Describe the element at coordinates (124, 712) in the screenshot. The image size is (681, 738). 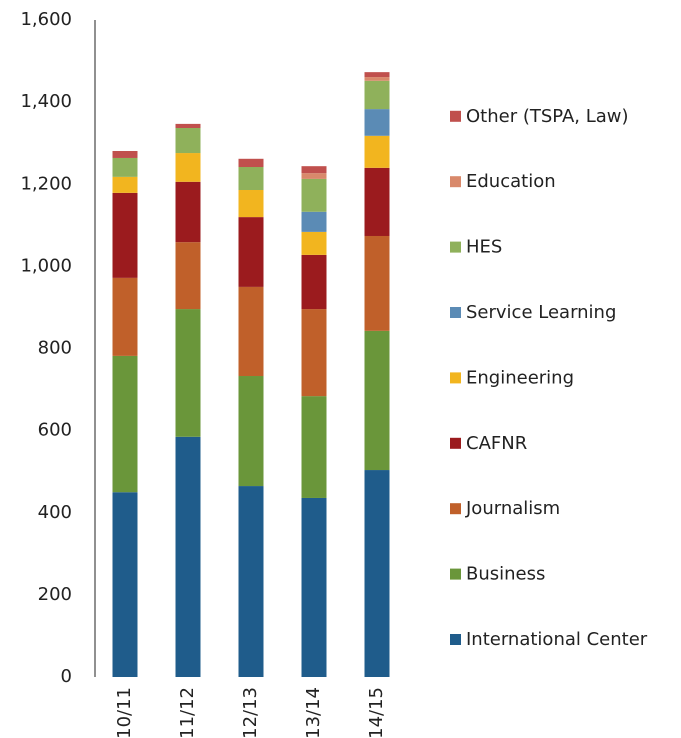
I see `x-tick-label: 10/11` at that location.